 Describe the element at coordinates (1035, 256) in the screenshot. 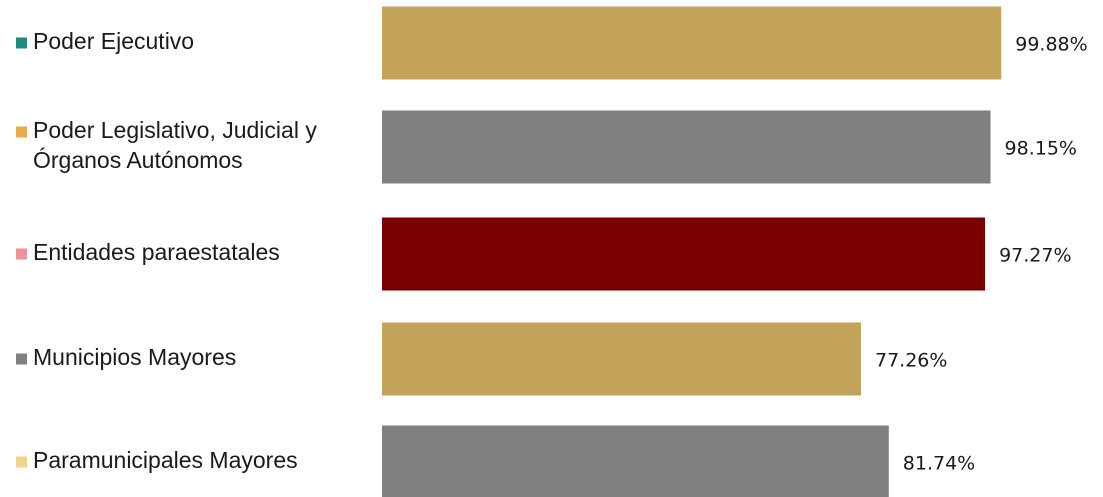

I see `value-label: 97.27%` at that location.